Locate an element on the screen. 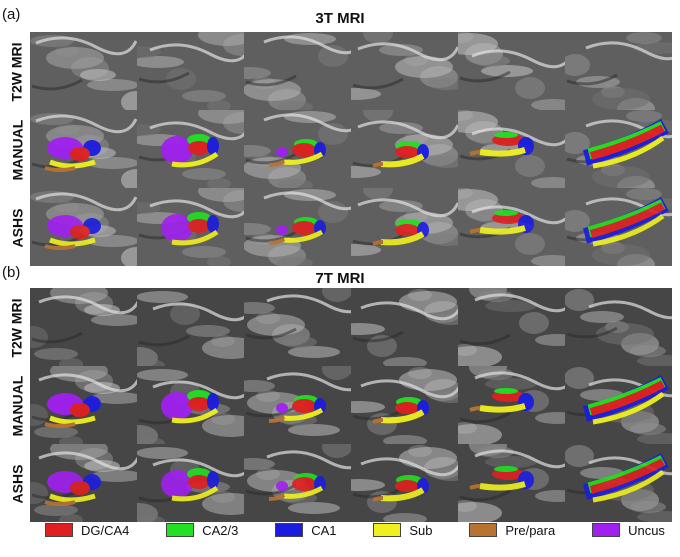  panel-b-title: 7T MRI is located at coordinates (340, 278).